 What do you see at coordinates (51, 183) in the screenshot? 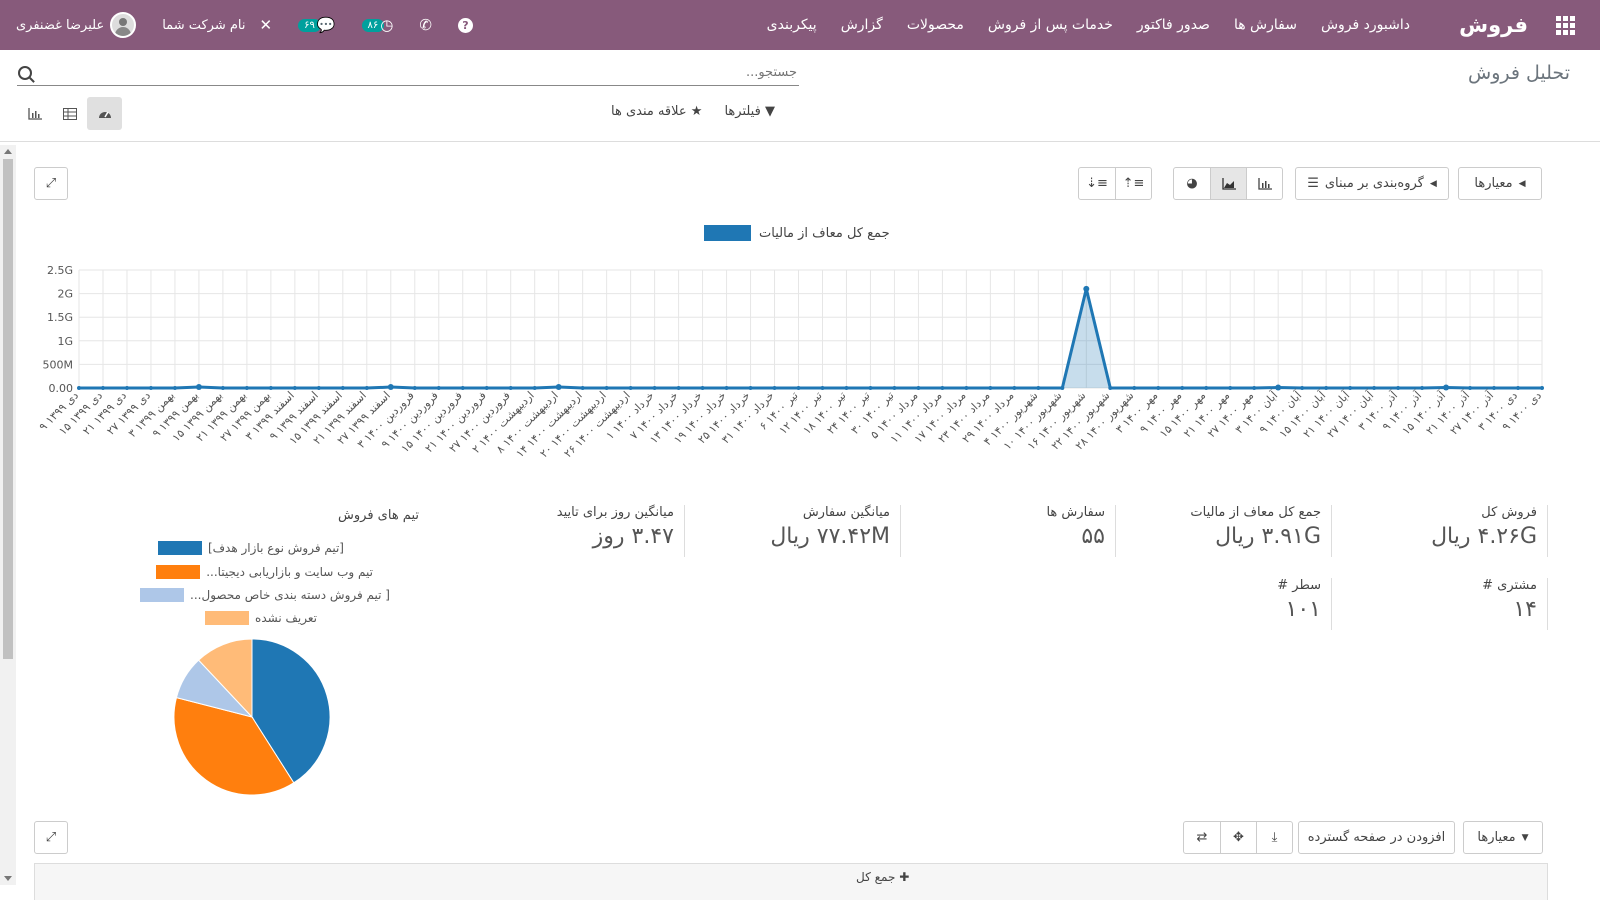
I see `expand-graph-button: ⤢` at bounding box center [51, 183].